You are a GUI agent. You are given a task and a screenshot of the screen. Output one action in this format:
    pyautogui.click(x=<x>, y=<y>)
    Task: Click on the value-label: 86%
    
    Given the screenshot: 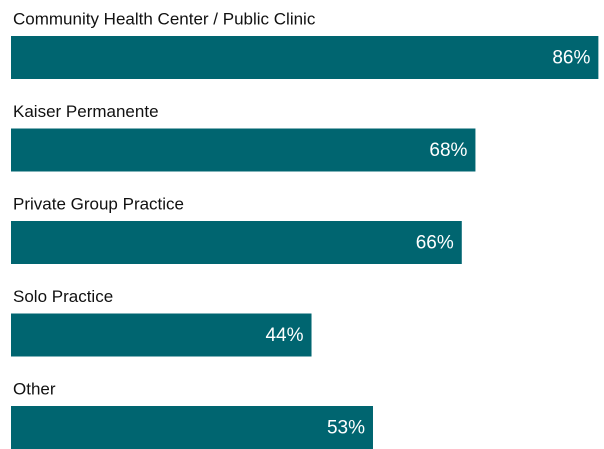 What is the action you would take?
    pyautogui.click(x=571, y=58)
    